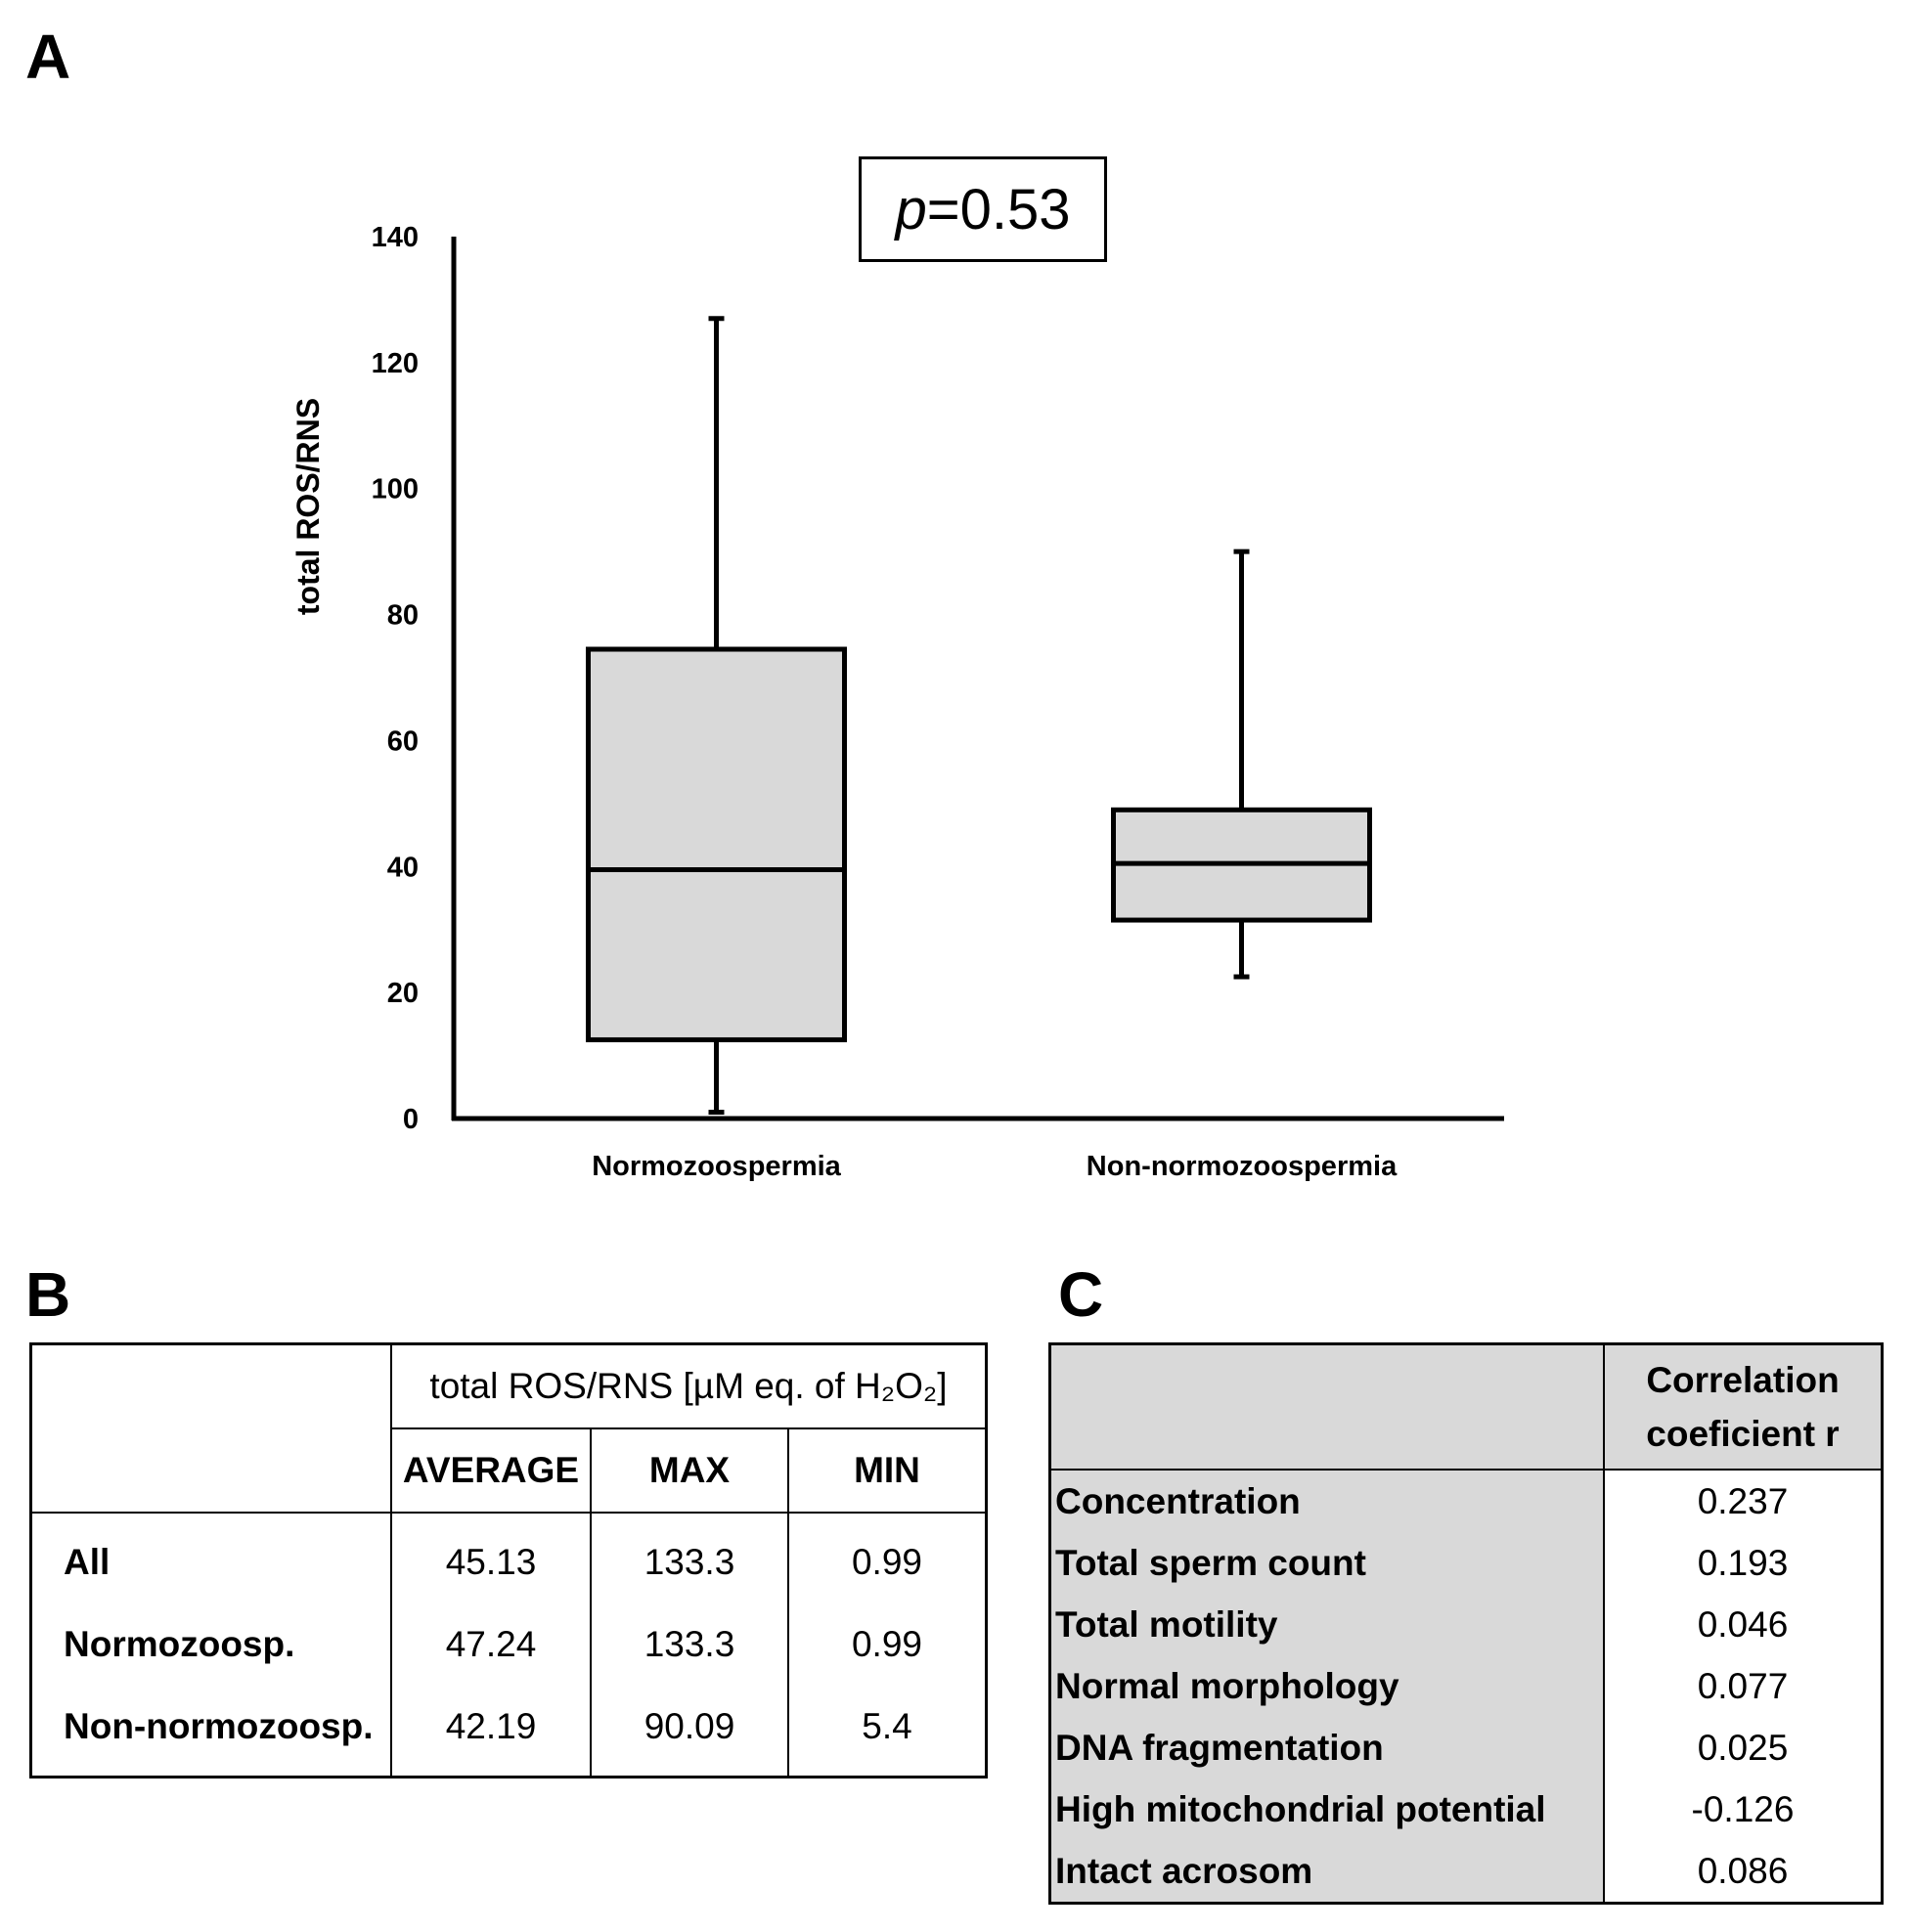 The width and height of the screenshot is (1909, 1932). Describe the element at coordinates (1326, 1624) in the screenshot. I see `table-c-row-label: Total motility` at that location.